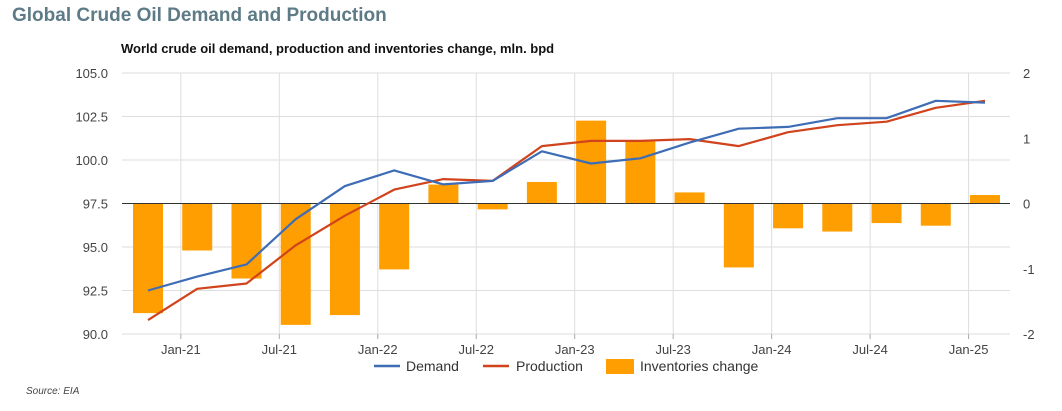 The image size is (1062, 411). Describe the element at coordinates (1029, 334) in the screenshot. I see `right-tick-label: -2` at that location.